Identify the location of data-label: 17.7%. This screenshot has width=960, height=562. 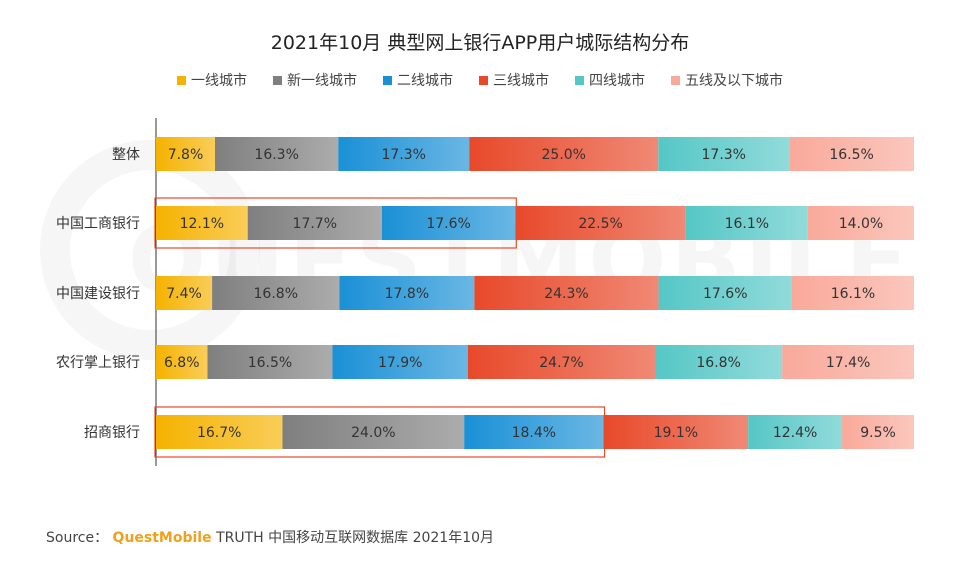
(315, 224).